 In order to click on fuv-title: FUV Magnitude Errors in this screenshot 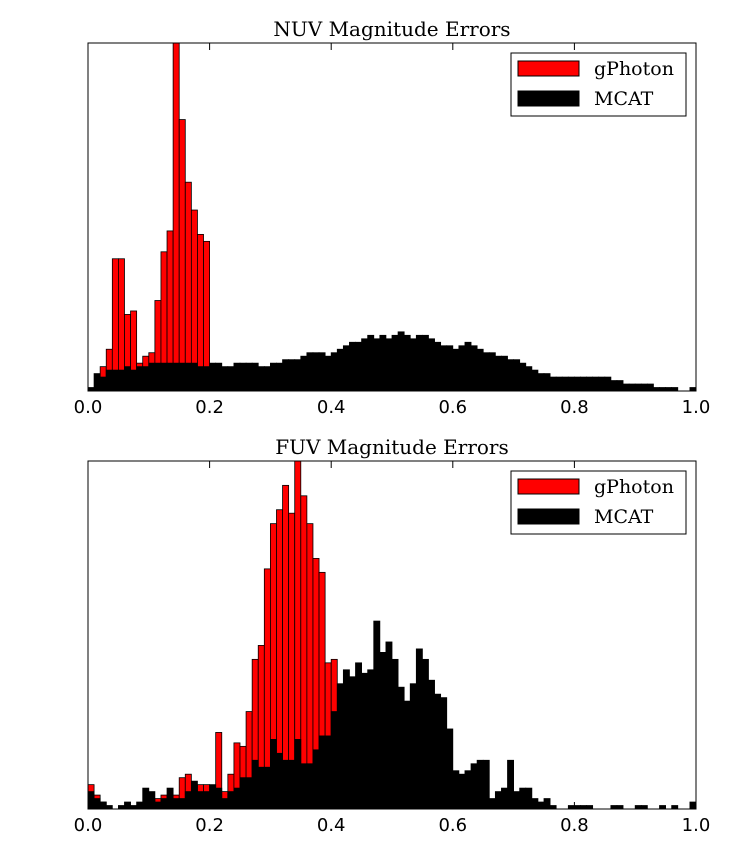, I will do `click(392, 447)`.